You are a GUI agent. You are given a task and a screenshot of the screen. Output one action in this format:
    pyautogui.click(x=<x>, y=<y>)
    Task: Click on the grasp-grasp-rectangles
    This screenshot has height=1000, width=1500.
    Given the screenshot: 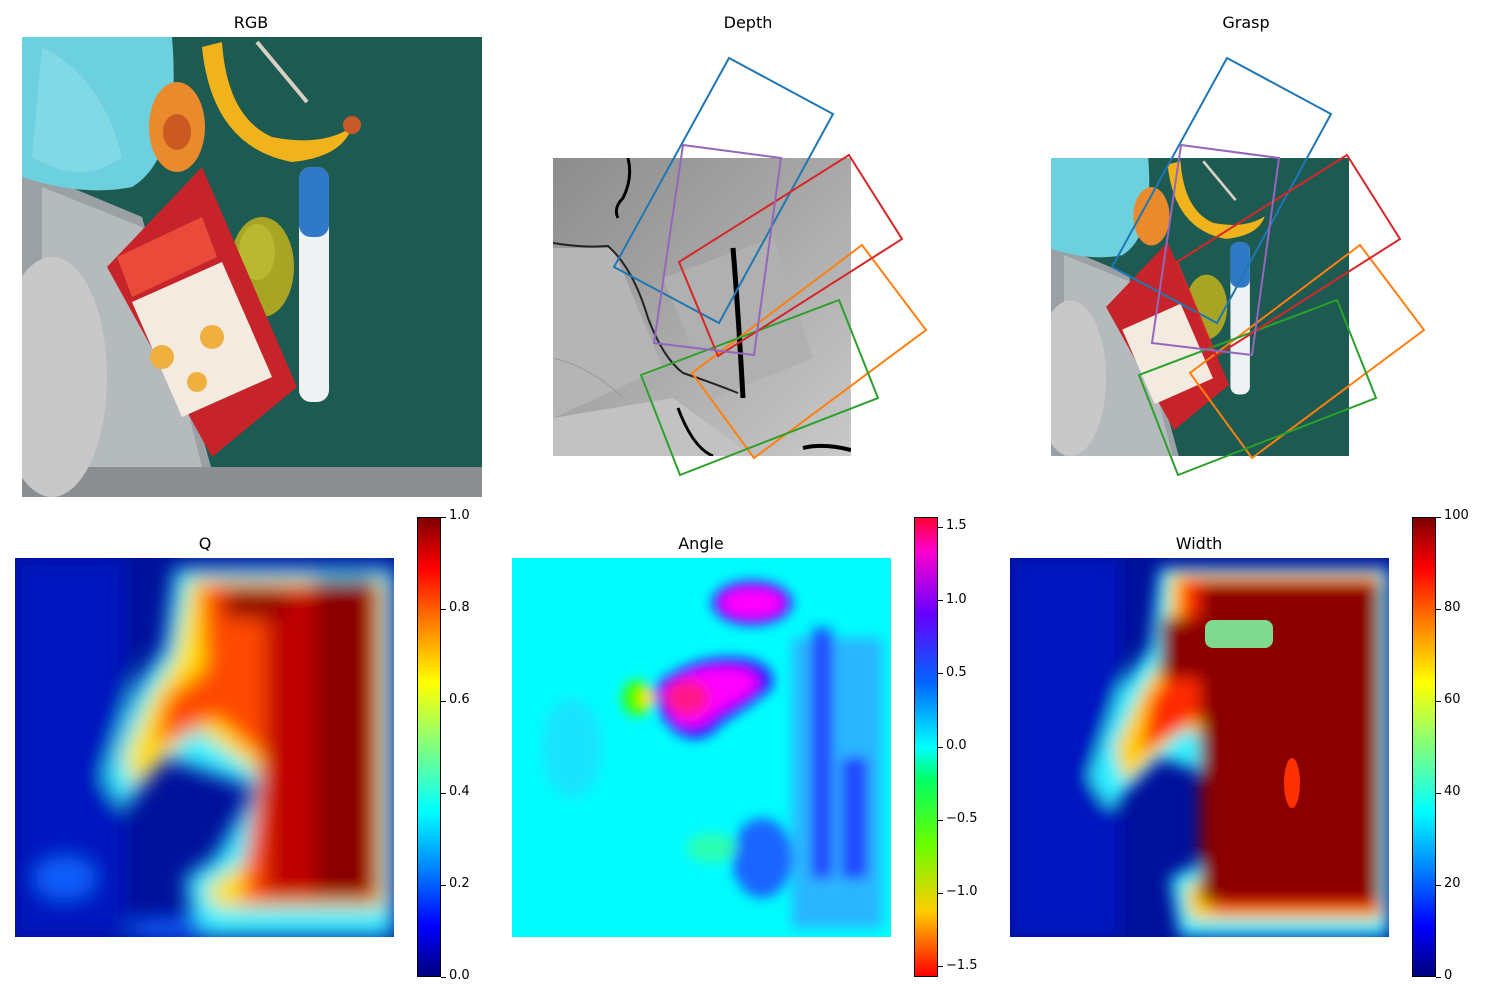 What is the action you would take?
    pyautogui.click(x=1268, y=266)
    